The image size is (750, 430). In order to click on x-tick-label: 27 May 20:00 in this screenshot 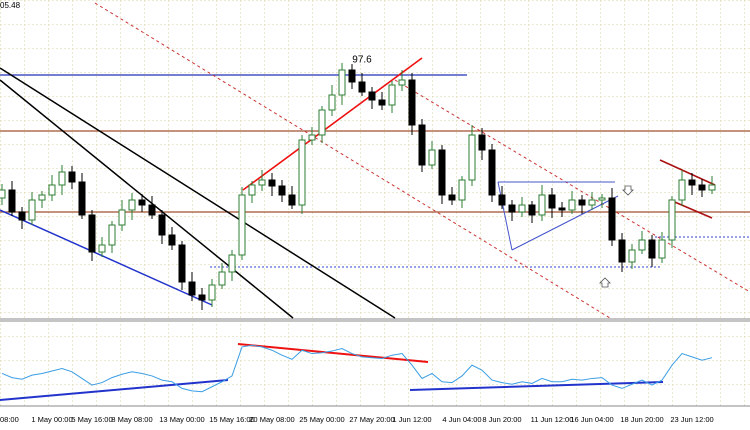, I will do `click(371, 419)`.